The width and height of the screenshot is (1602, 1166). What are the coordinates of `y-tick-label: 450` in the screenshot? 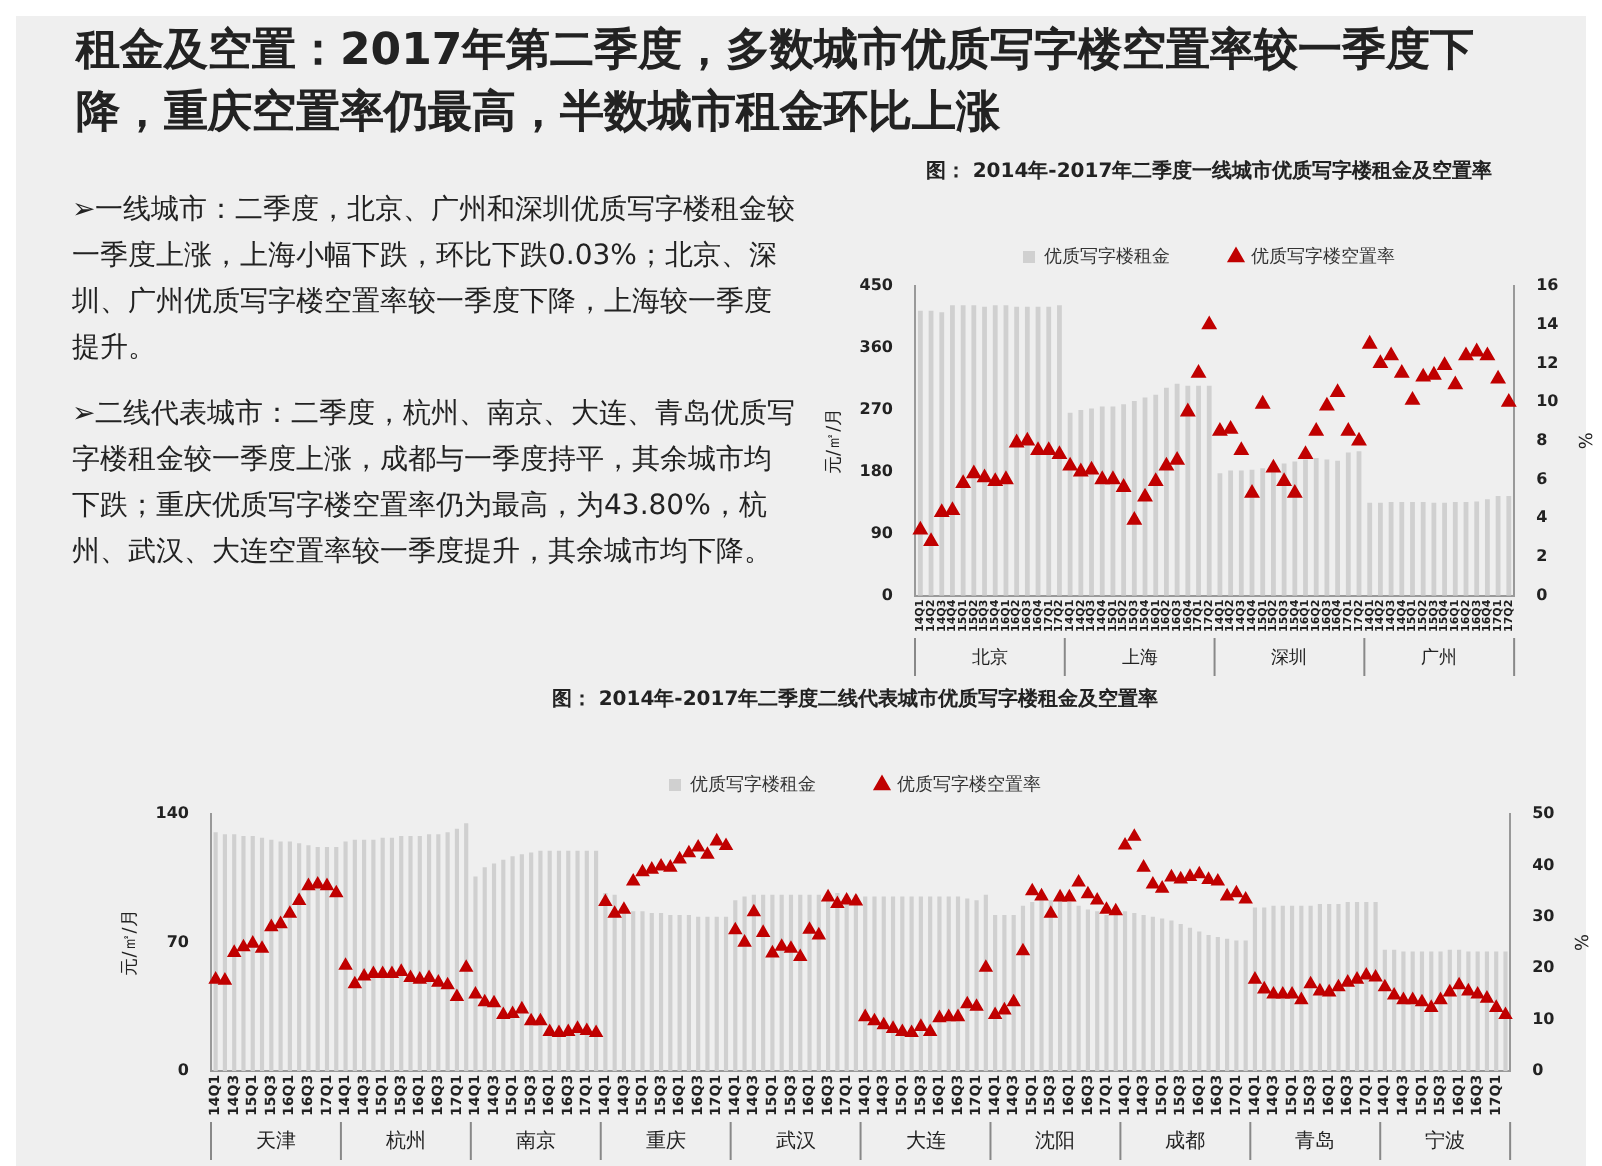 It's located at (876, 285).